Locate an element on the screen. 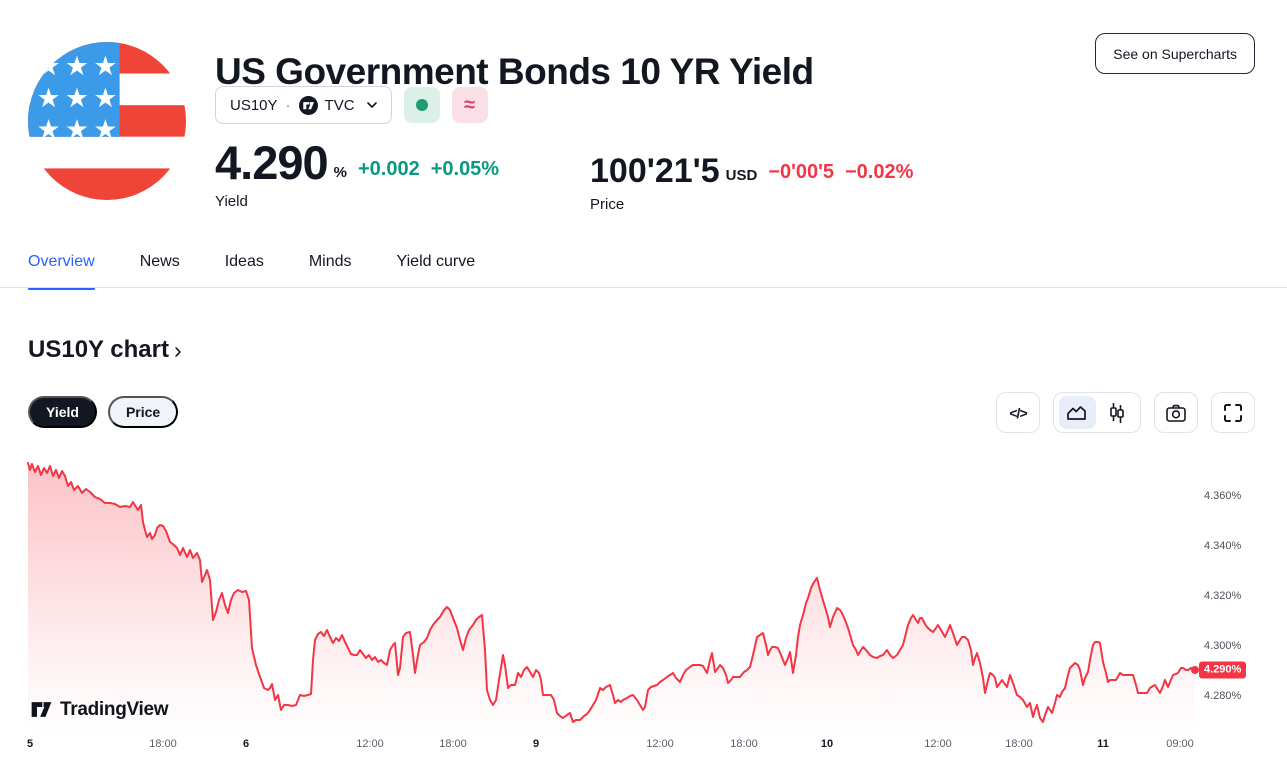  toggle-yield-button: Yield is located at coordinates (62, 412).